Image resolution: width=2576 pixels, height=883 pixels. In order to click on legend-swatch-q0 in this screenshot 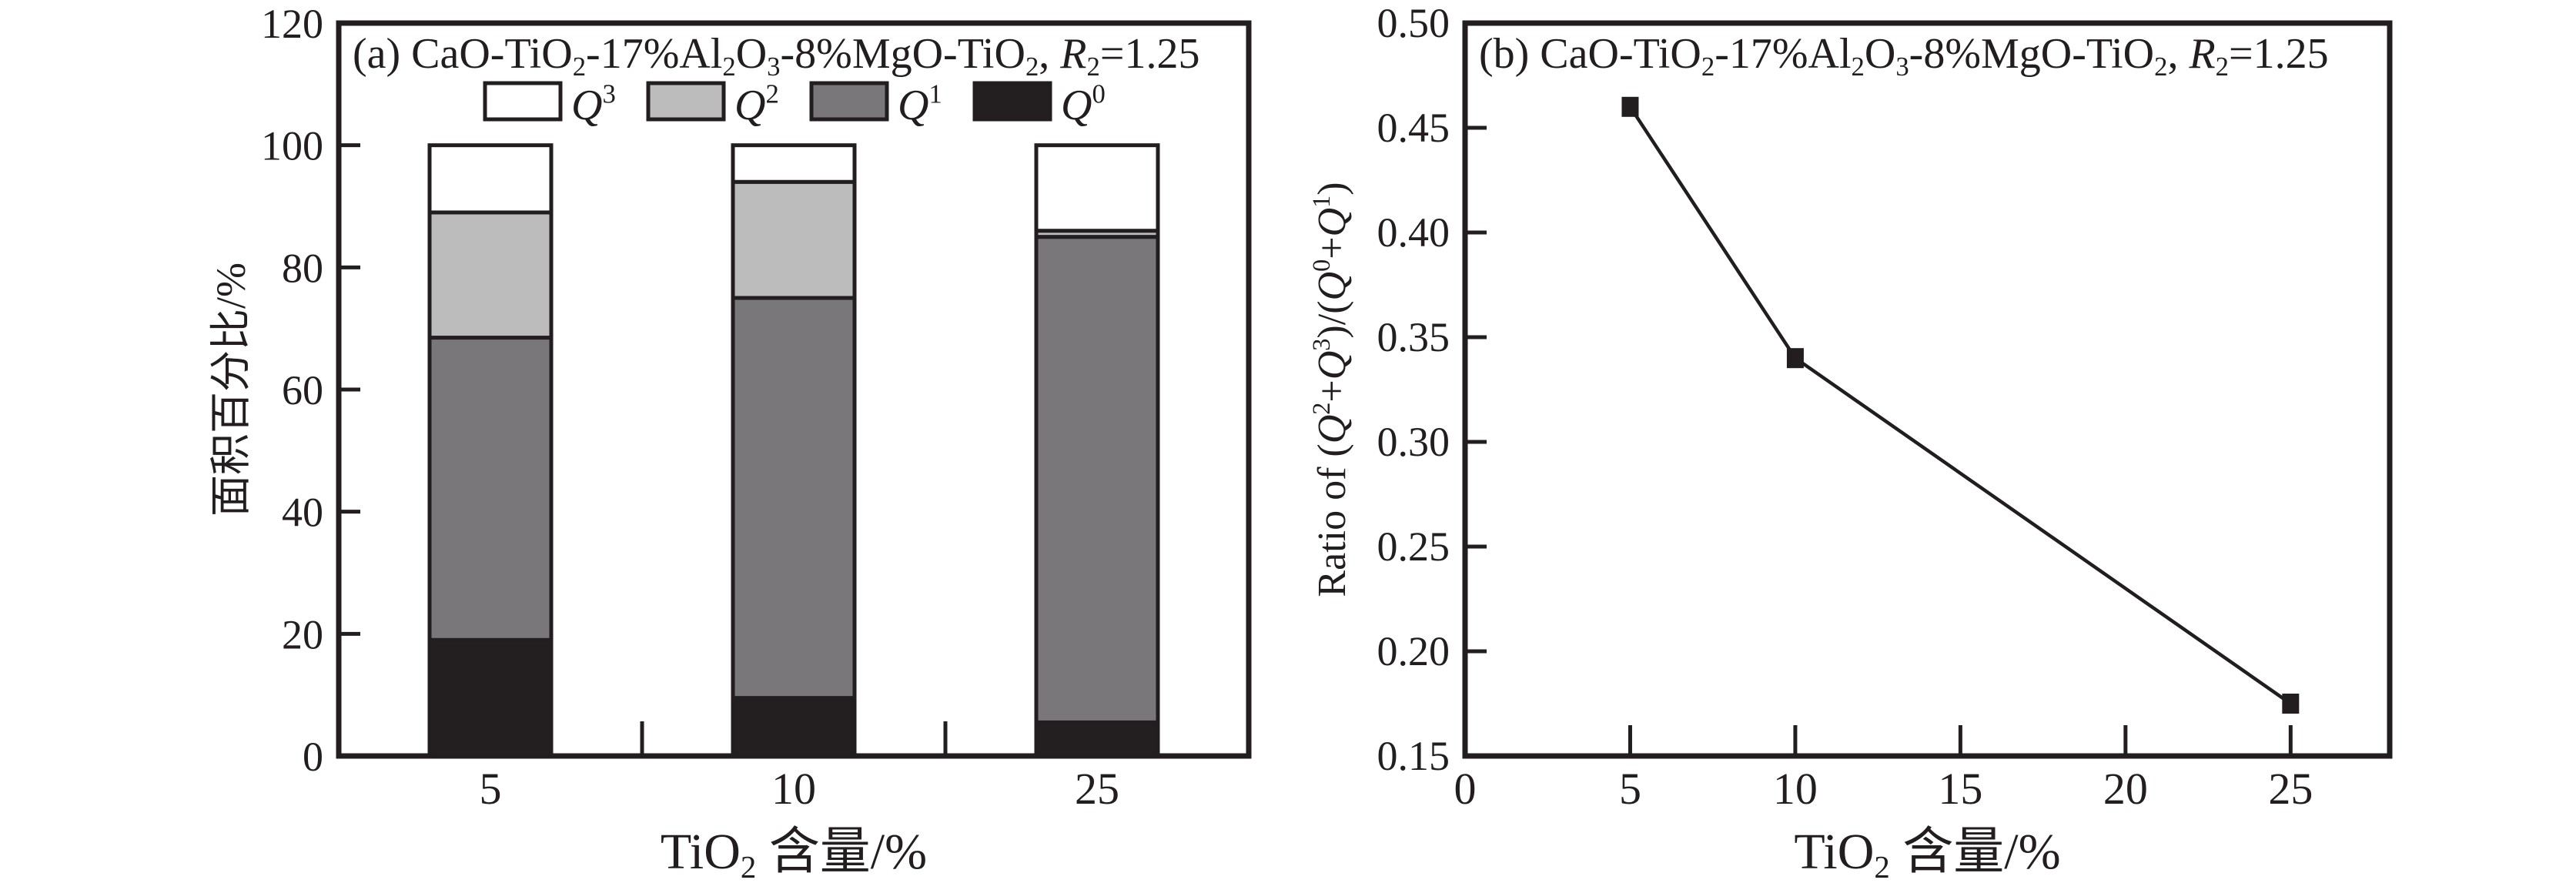, I will do `click(1012, 101)`.